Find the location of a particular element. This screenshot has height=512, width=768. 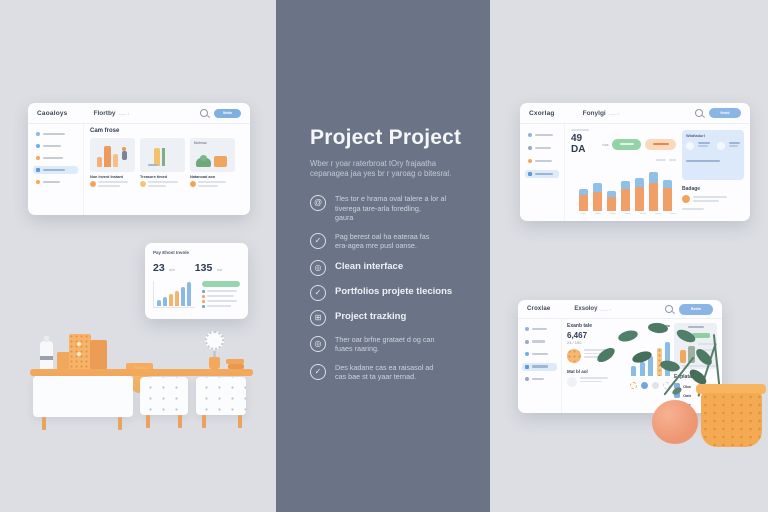

list-icon is located at coordinates (677, 386).